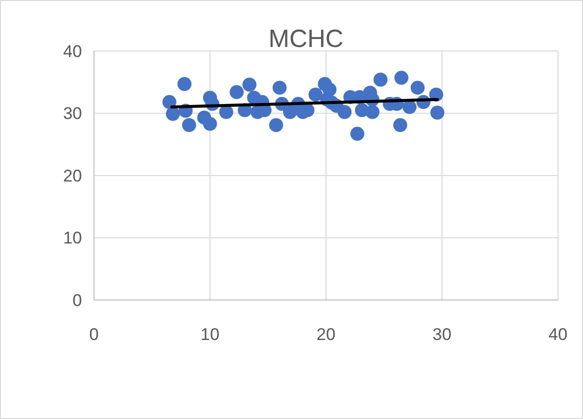 This screenshot has height=419, width=583. What do you see at coordinates (72, 51) in the screenshot?
I see `y-tick-label: 40` at bounding box center [72, 51].